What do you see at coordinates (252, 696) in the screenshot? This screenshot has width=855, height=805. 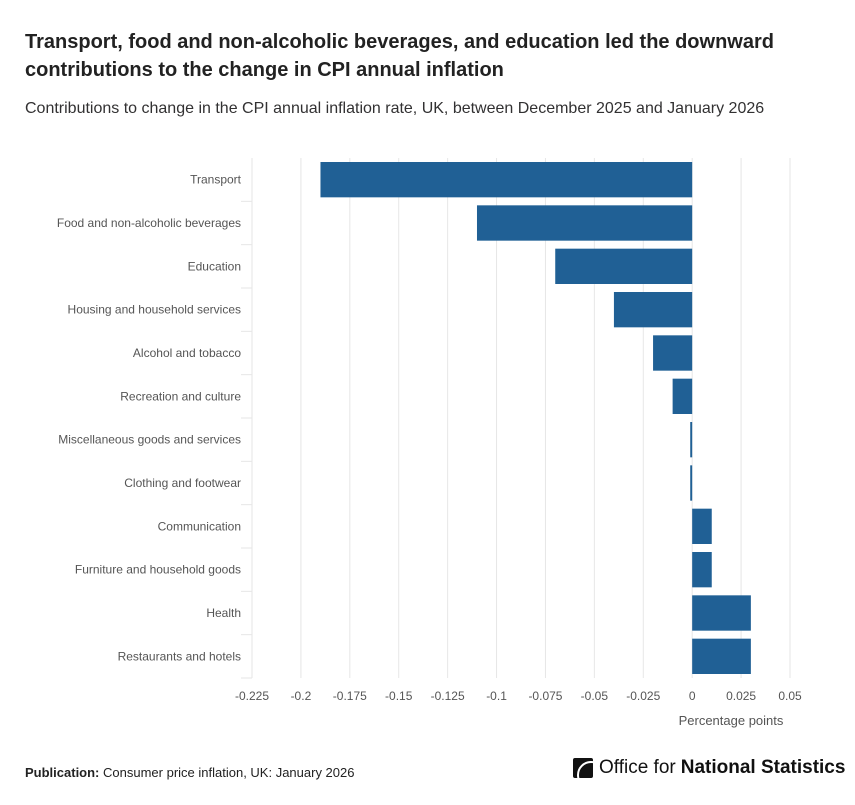 I see `x-tick-label: -0.225` at bounding box center [252, 696].